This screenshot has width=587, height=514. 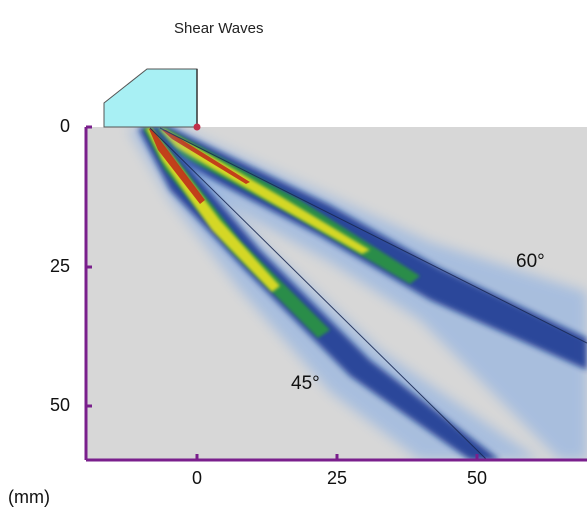 I want to click on transducer-wedge, so click(x=150, y=98).